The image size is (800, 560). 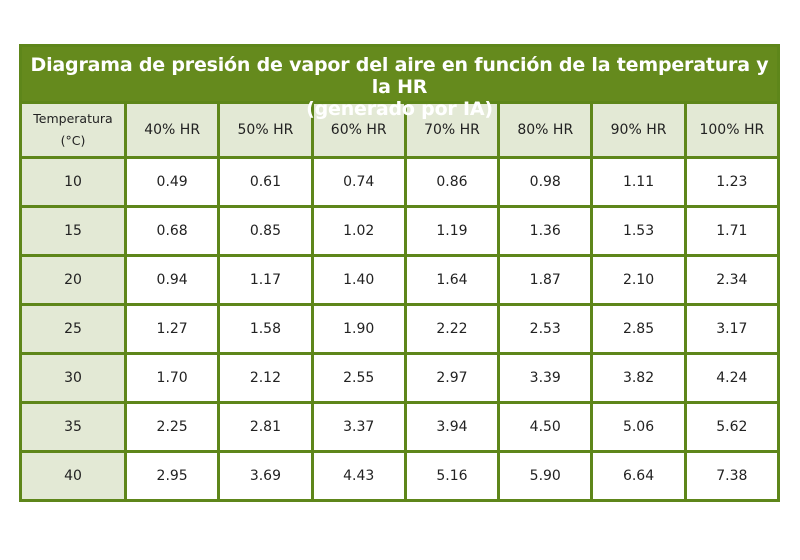 What do you see at coordinates (73, 130) in the screenshot?
I see `header-temperature: Temperatura (°C)` at bounding box center [73, 130].